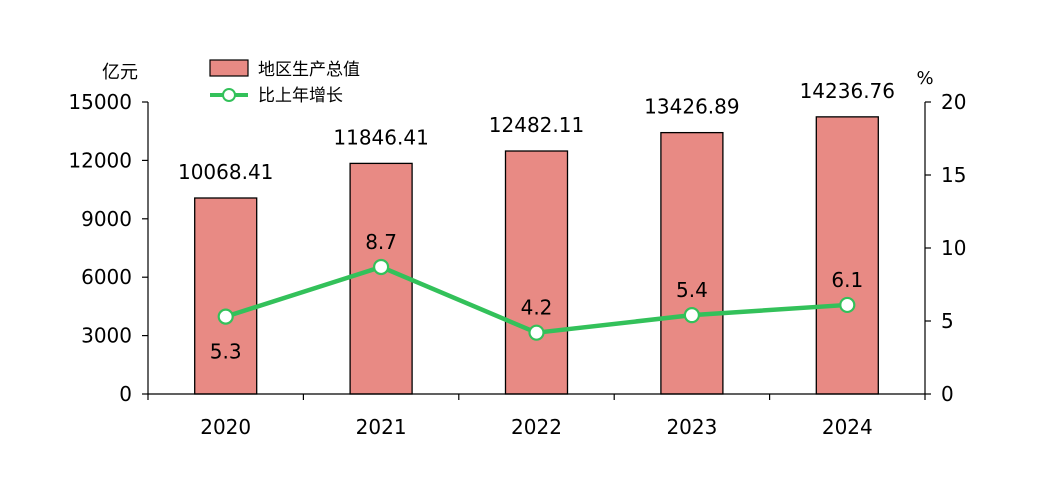 The image size is (1037, 483). Describe the element at coordinates (226, 352) in the screenshot. I see `growth-value-label: 5.3` at that location.